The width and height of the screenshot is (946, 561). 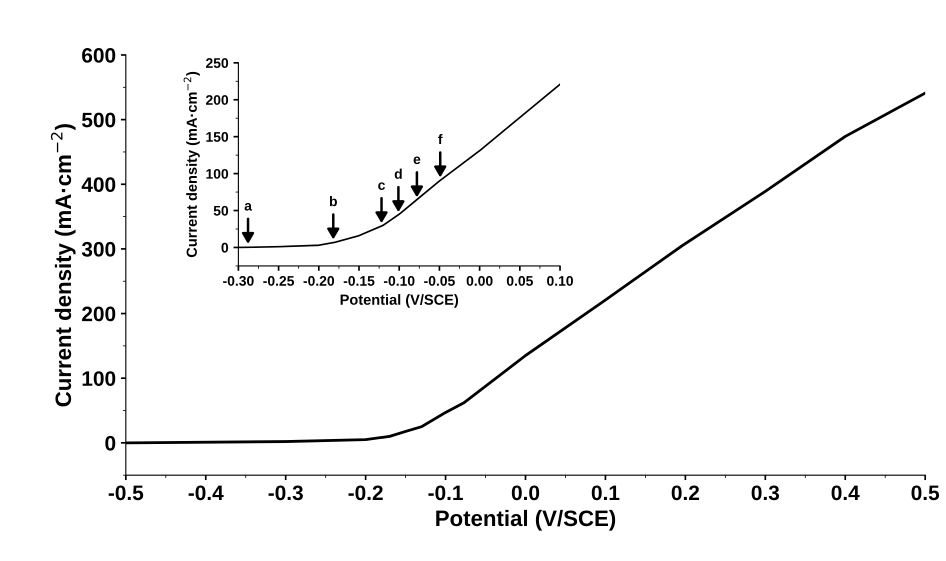 I want to click on x-tick-label: -0.5, so click(x=126, y=492).